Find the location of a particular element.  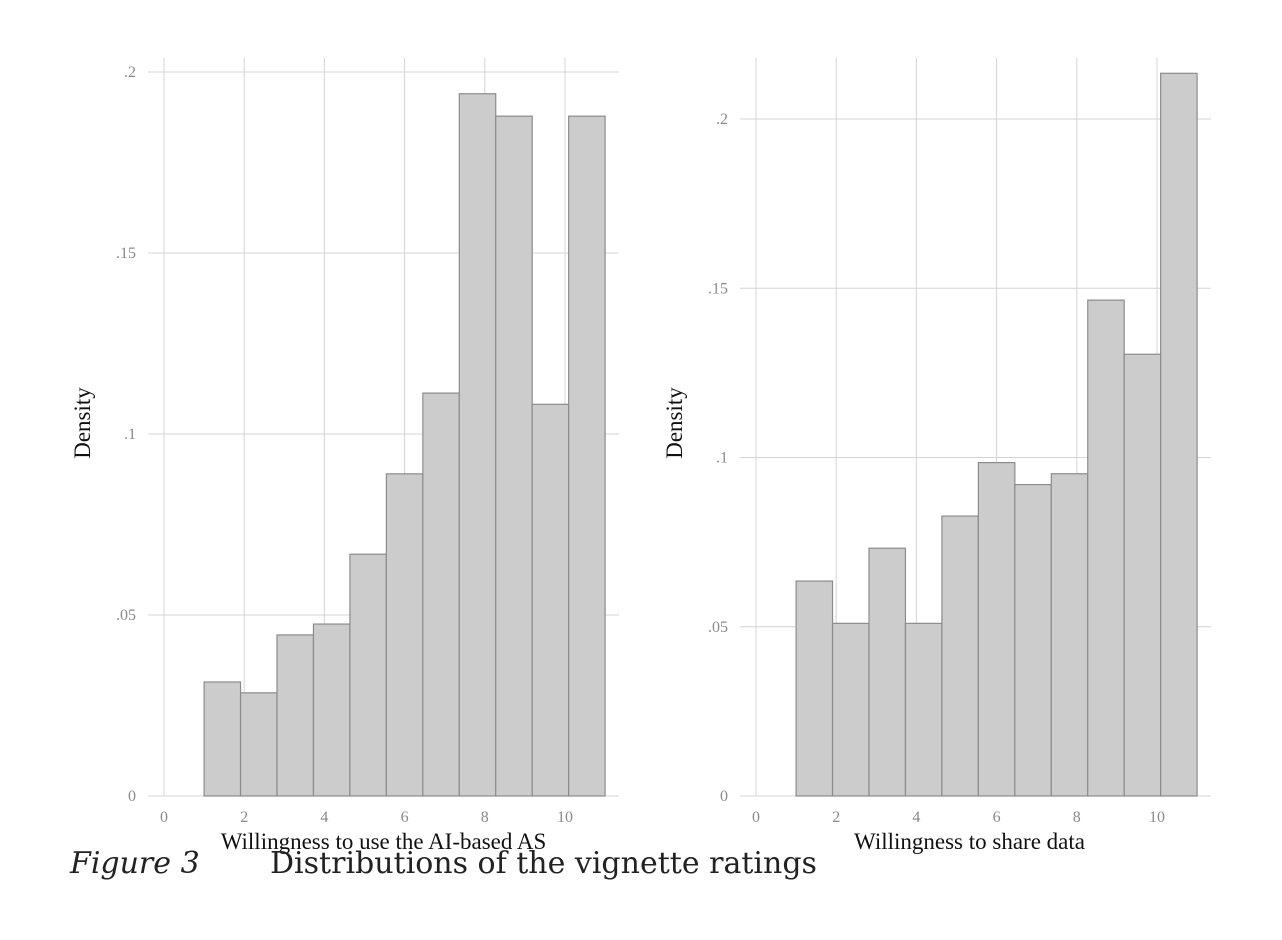

x-axis-title: Willingness to share data is located at coordinates (969, 841).